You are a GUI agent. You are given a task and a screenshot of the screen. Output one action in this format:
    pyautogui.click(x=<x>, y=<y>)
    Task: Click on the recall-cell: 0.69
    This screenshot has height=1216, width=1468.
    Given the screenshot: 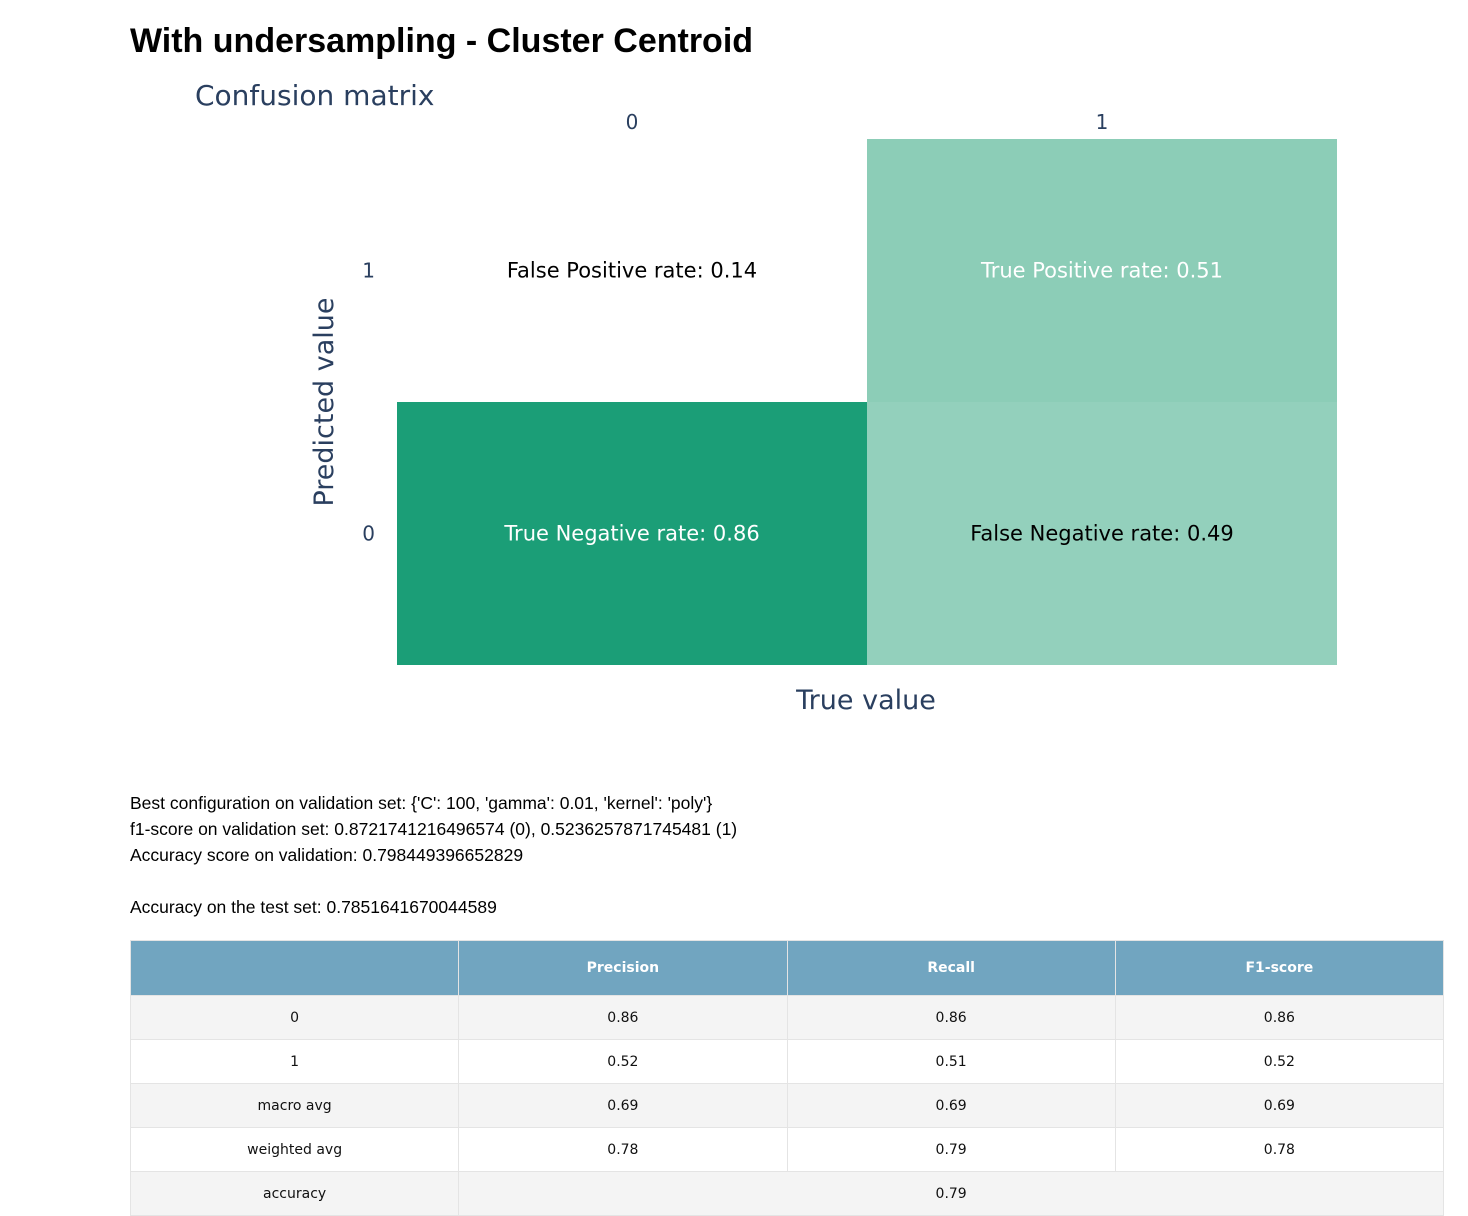 What is the action you would take?
    pyautogui.click(x=951, y=1105)
    